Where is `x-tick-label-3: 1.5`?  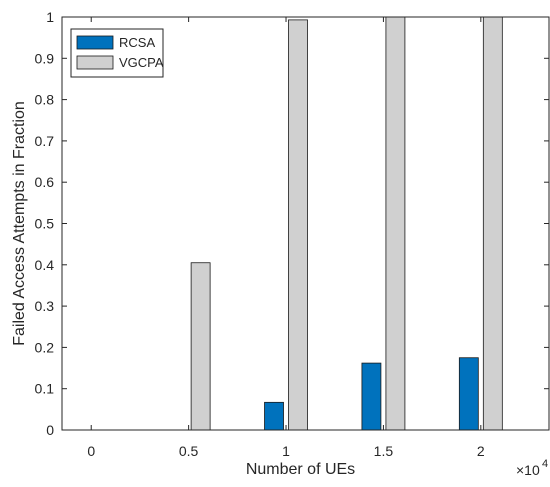
x-tick-label-3: 1.5 is located at coordinates (384, 451).